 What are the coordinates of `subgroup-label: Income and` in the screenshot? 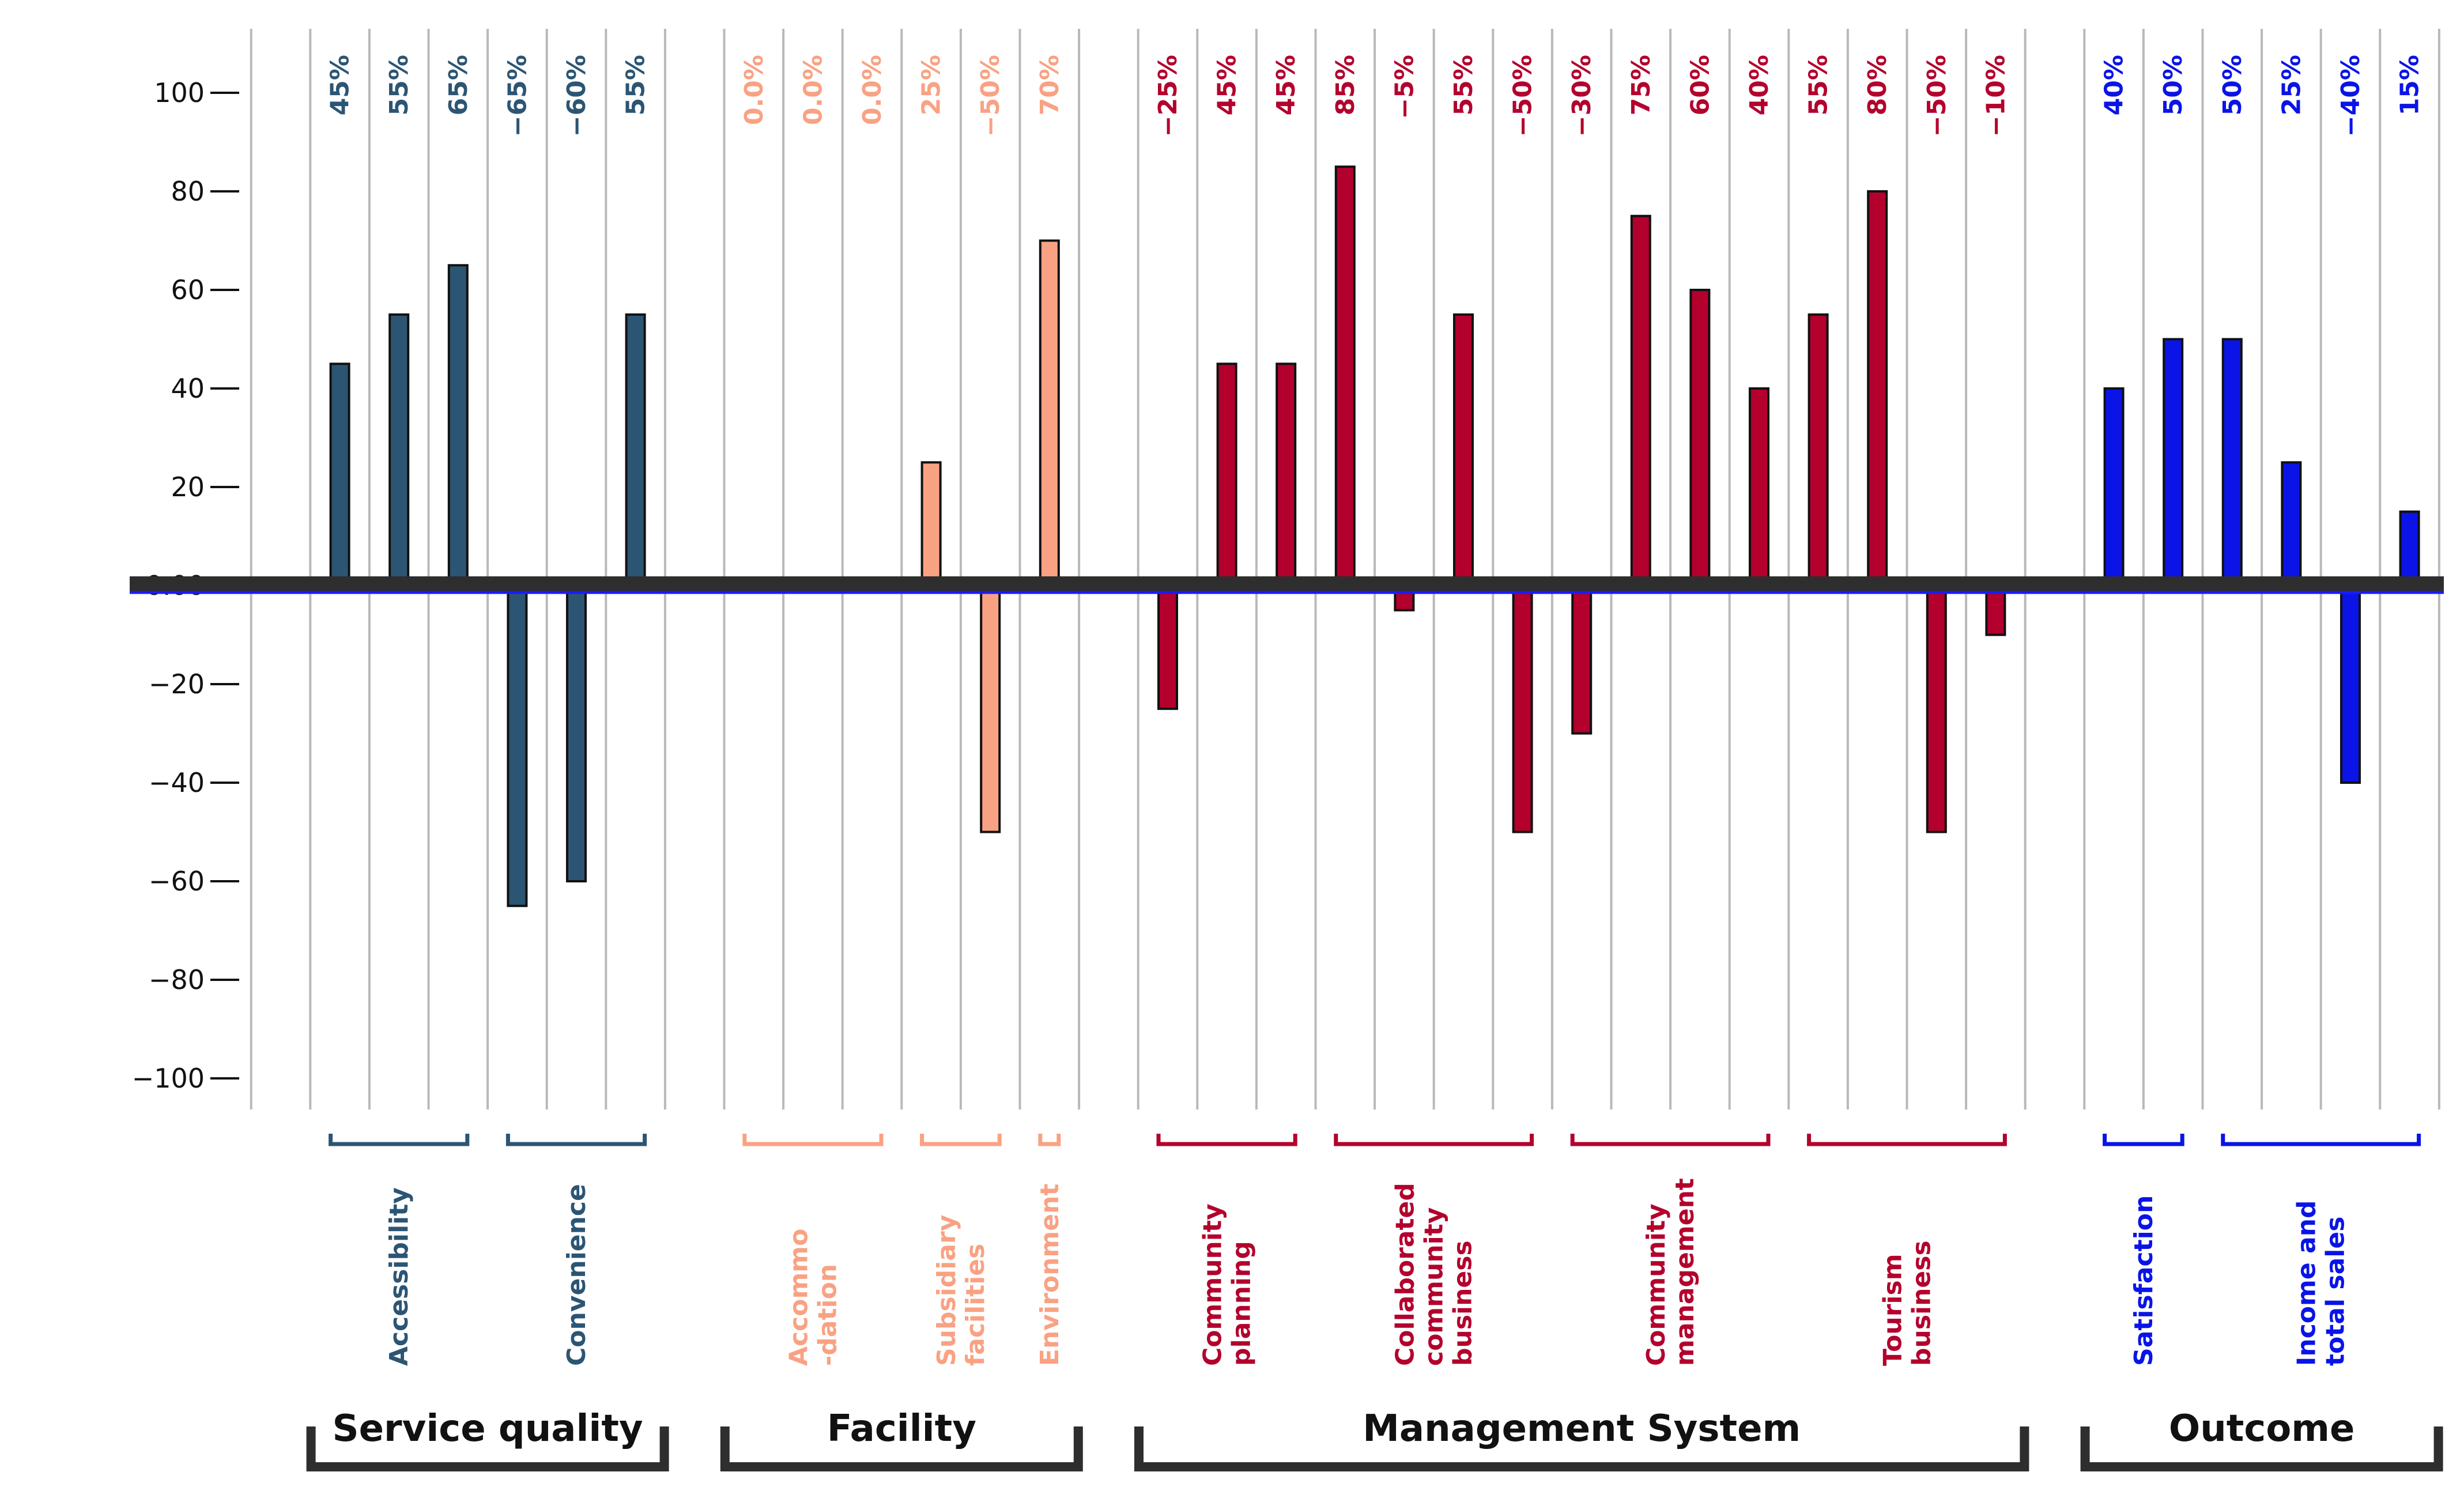 It's located at (2307, 1283).